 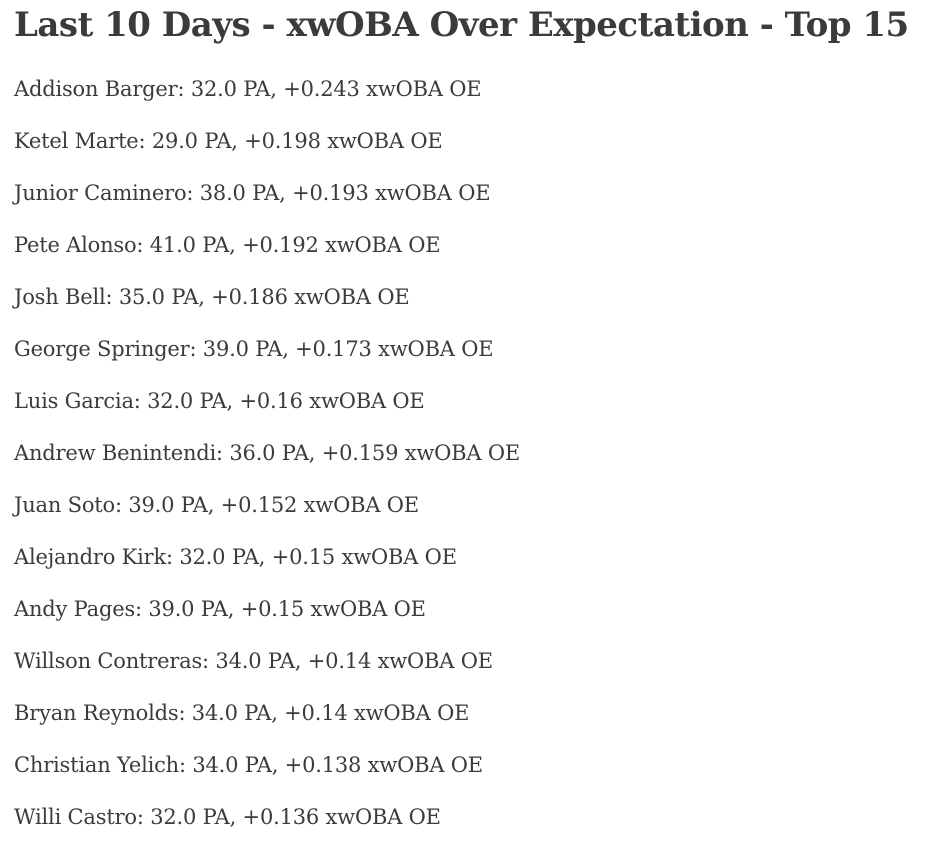 What do you see at coordinates (212, 297) in the screenshot?
I see `player-stat-line: Josh Bell: 35.0 PA, +0.186 xwOBA OE` at bounding box center [212, 297].